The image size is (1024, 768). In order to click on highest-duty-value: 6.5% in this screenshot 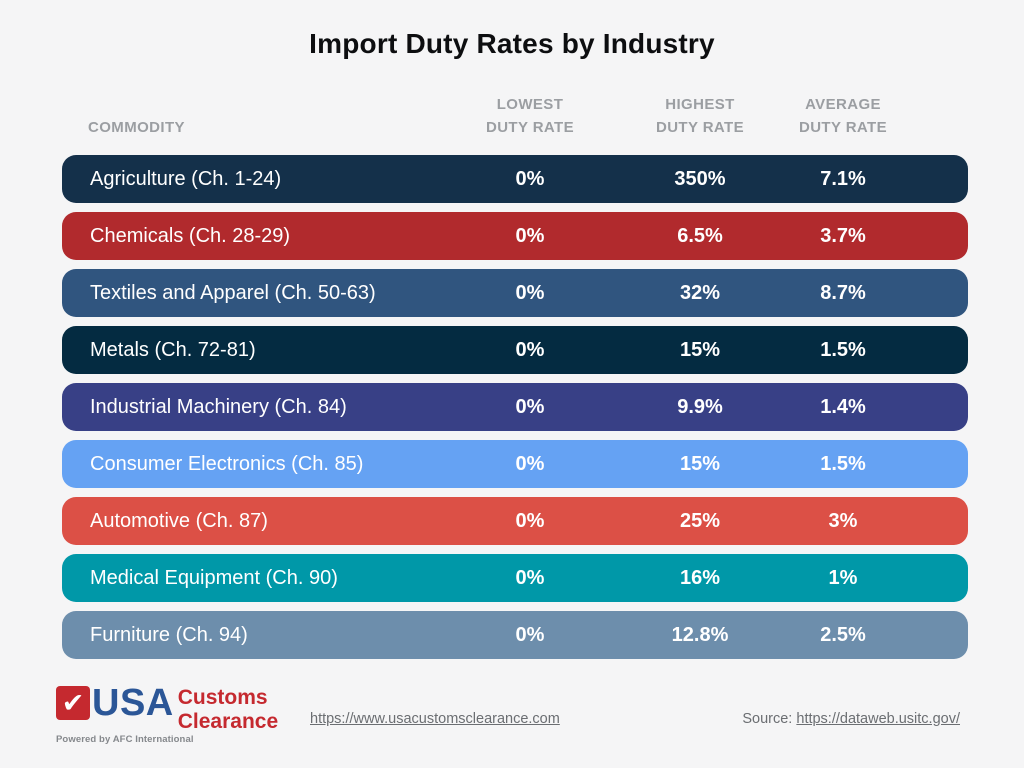, I will do `click(700, 235)`.